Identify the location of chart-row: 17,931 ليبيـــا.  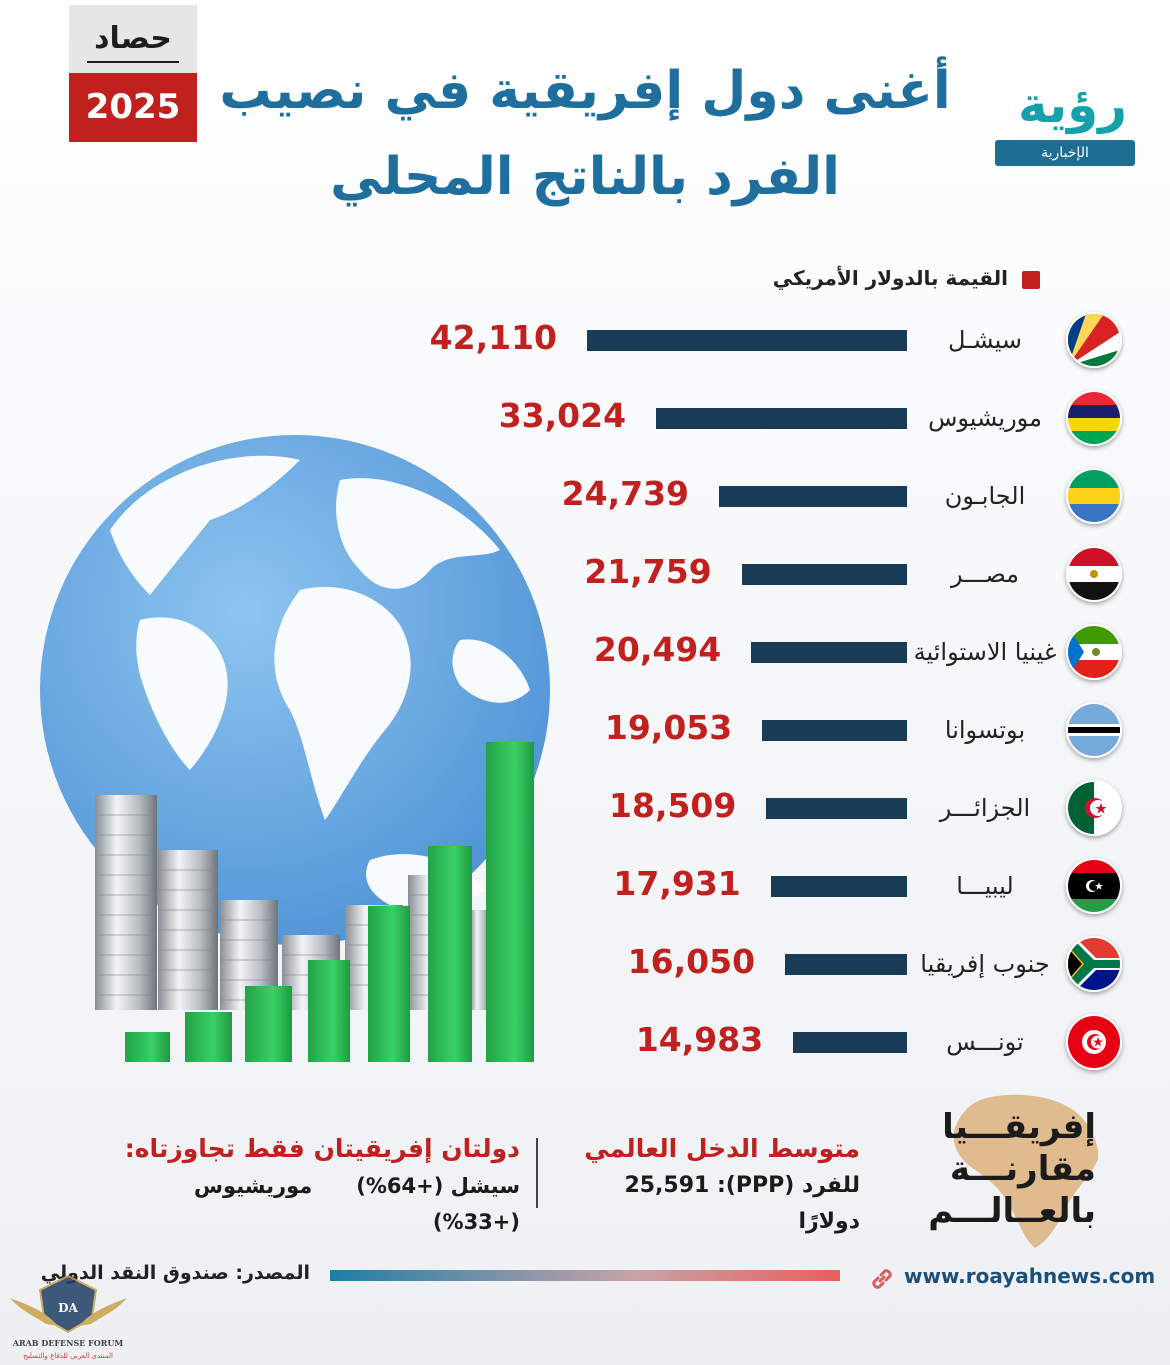
(780, 886).